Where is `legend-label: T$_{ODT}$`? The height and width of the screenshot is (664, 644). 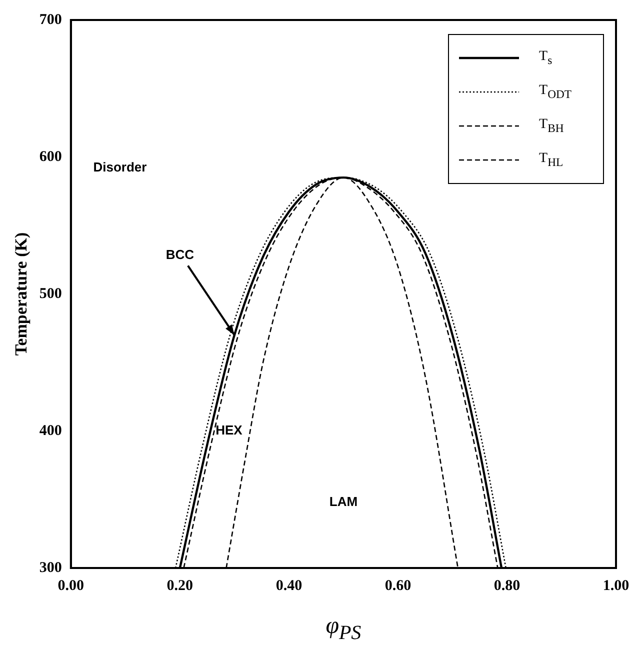 legend-label: T$_{ODT}$ is located at coordinates (556, 92).